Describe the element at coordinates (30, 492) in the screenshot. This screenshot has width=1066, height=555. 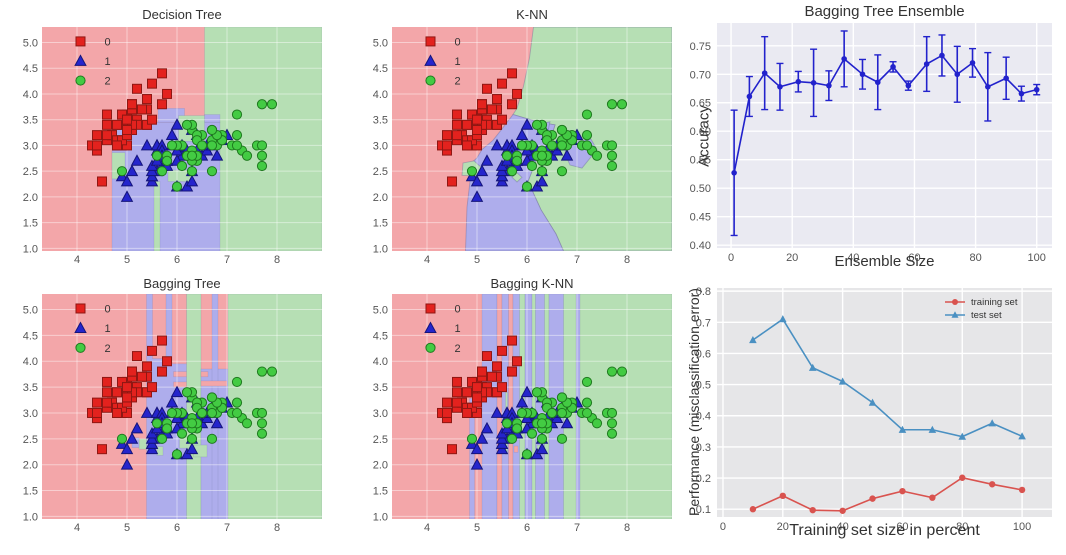
I see `y-tick-label: 1.5` at that location.